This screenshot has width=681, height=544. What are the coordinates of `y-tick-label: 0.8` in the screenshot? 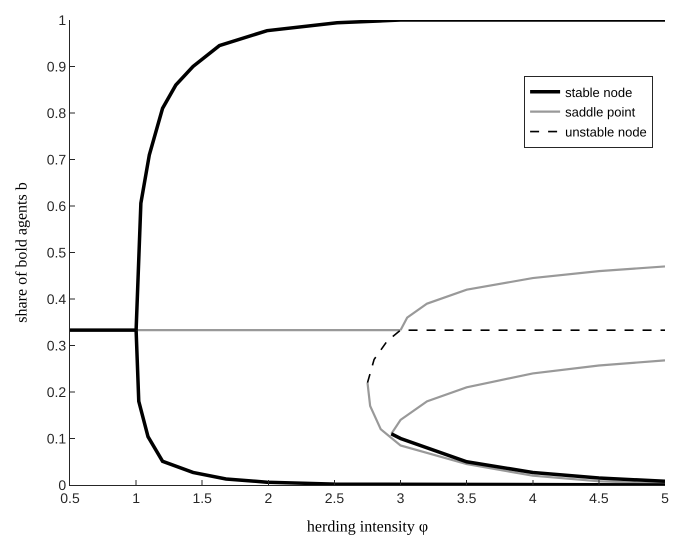 It's located at (56, 112).